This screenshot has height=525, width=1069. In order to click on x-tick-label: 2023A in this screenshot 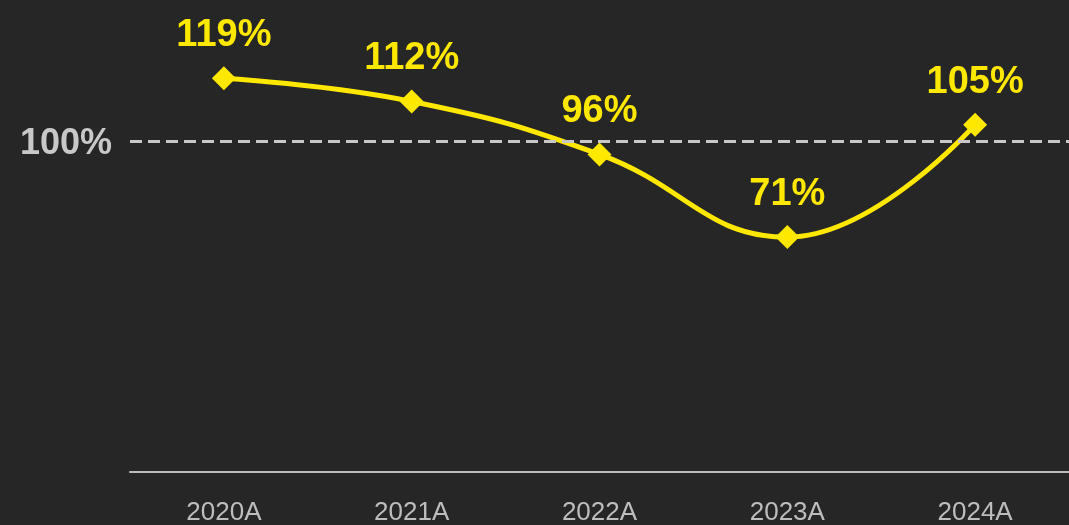, I will do `click(787, 510)`.